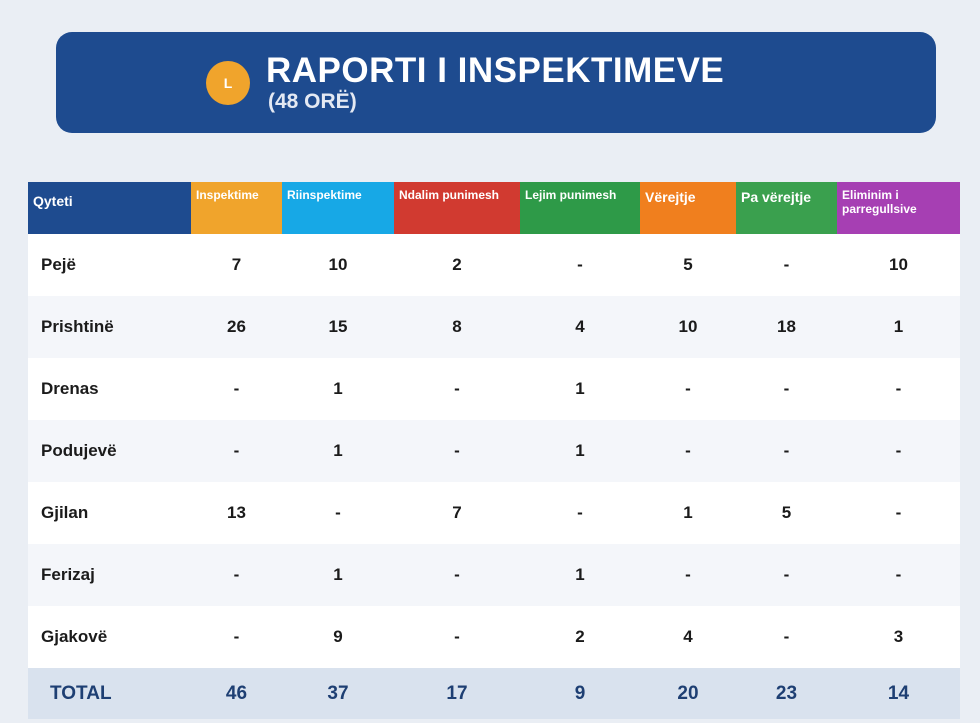  Describe the element at coordinates (494, 637) in the screenshot. I see `table-row: Gjakovë - 9 - 2 4 - 3` at that location.